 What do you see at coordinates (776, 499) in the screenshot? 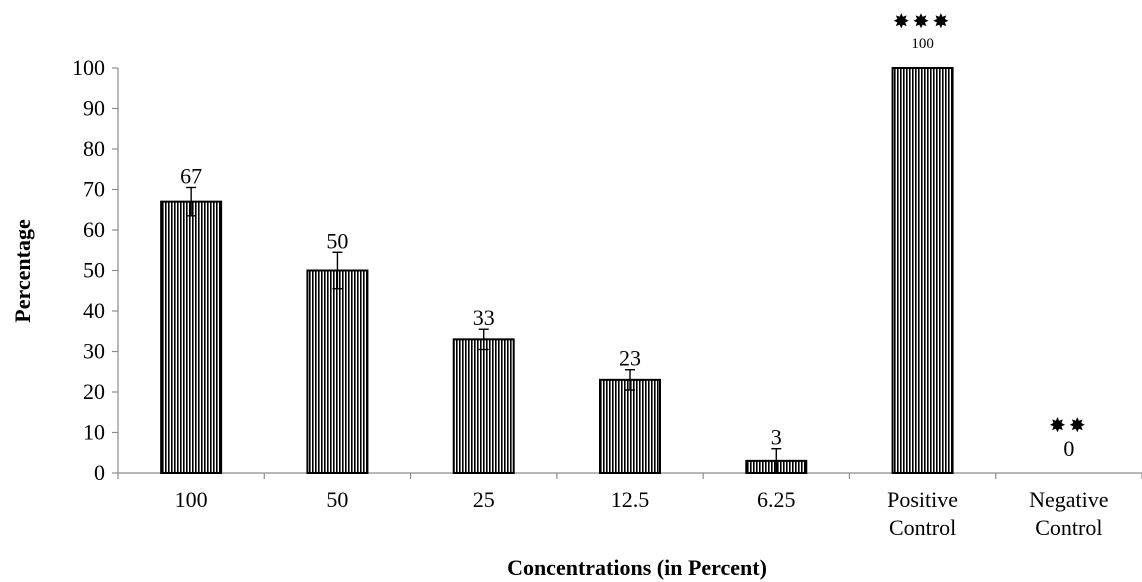
I see `x-tick-label: 6.25` at bounding box center [776, 499].